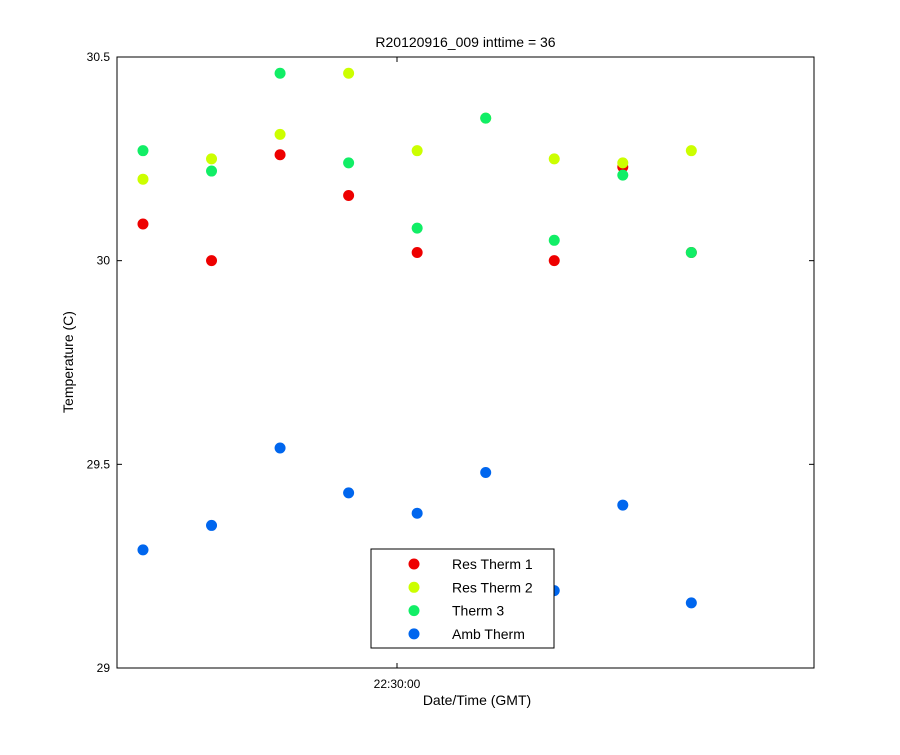  Describe the element at coordinates (477, 700) in the screenshot. I see `x-axis-title: Date/Time (GMT)` at that location.